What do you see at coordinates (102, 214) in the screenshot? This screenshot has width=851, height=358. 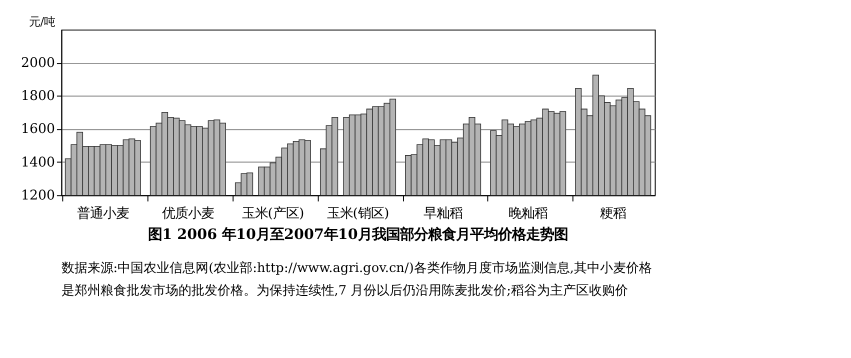 I see `x-tick-label: 普通小麦` at bounding box center [102, 214].